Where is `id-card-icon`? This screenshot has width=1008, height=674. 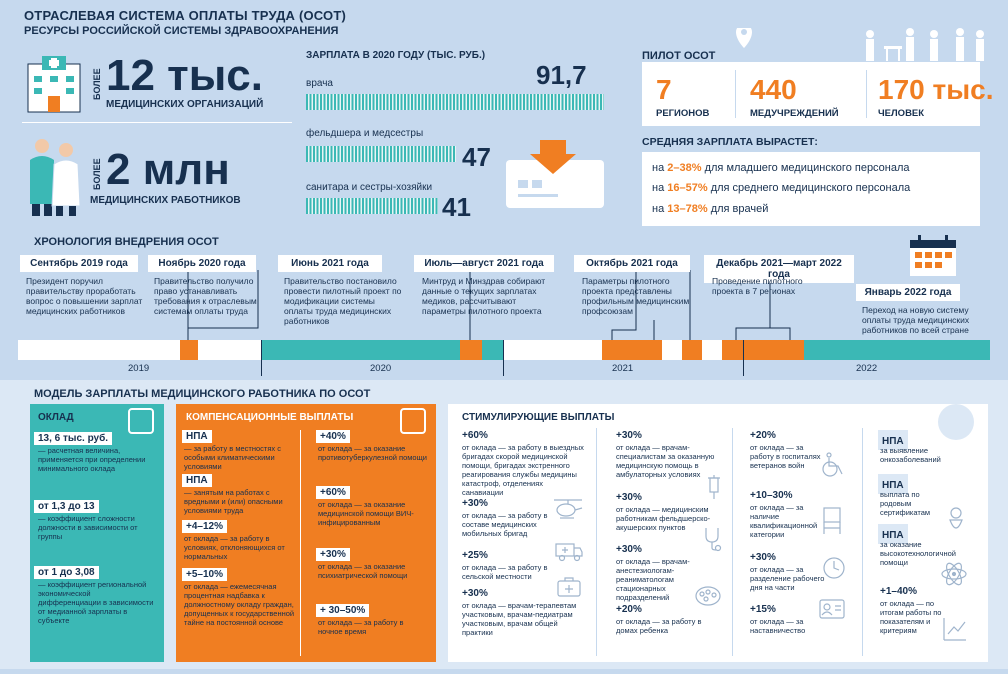 id-card-icon is located at coordinates (832, 609).